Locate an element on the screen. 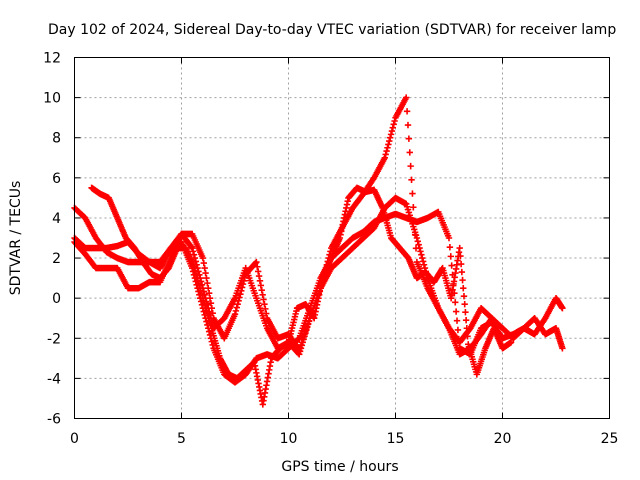  y-tick-label: 10 is located at coordinates (52, 99).